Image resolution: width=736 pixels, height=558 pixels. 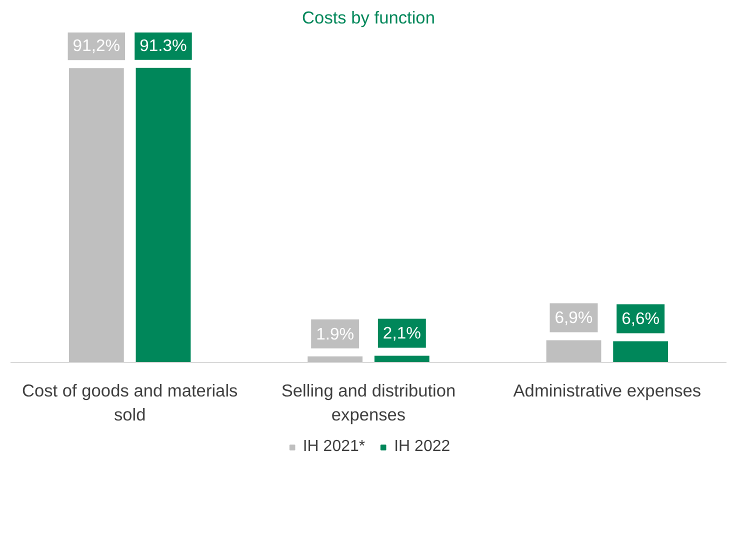 I want to click on data-label: 1.9%, so click(x=335, y=334).